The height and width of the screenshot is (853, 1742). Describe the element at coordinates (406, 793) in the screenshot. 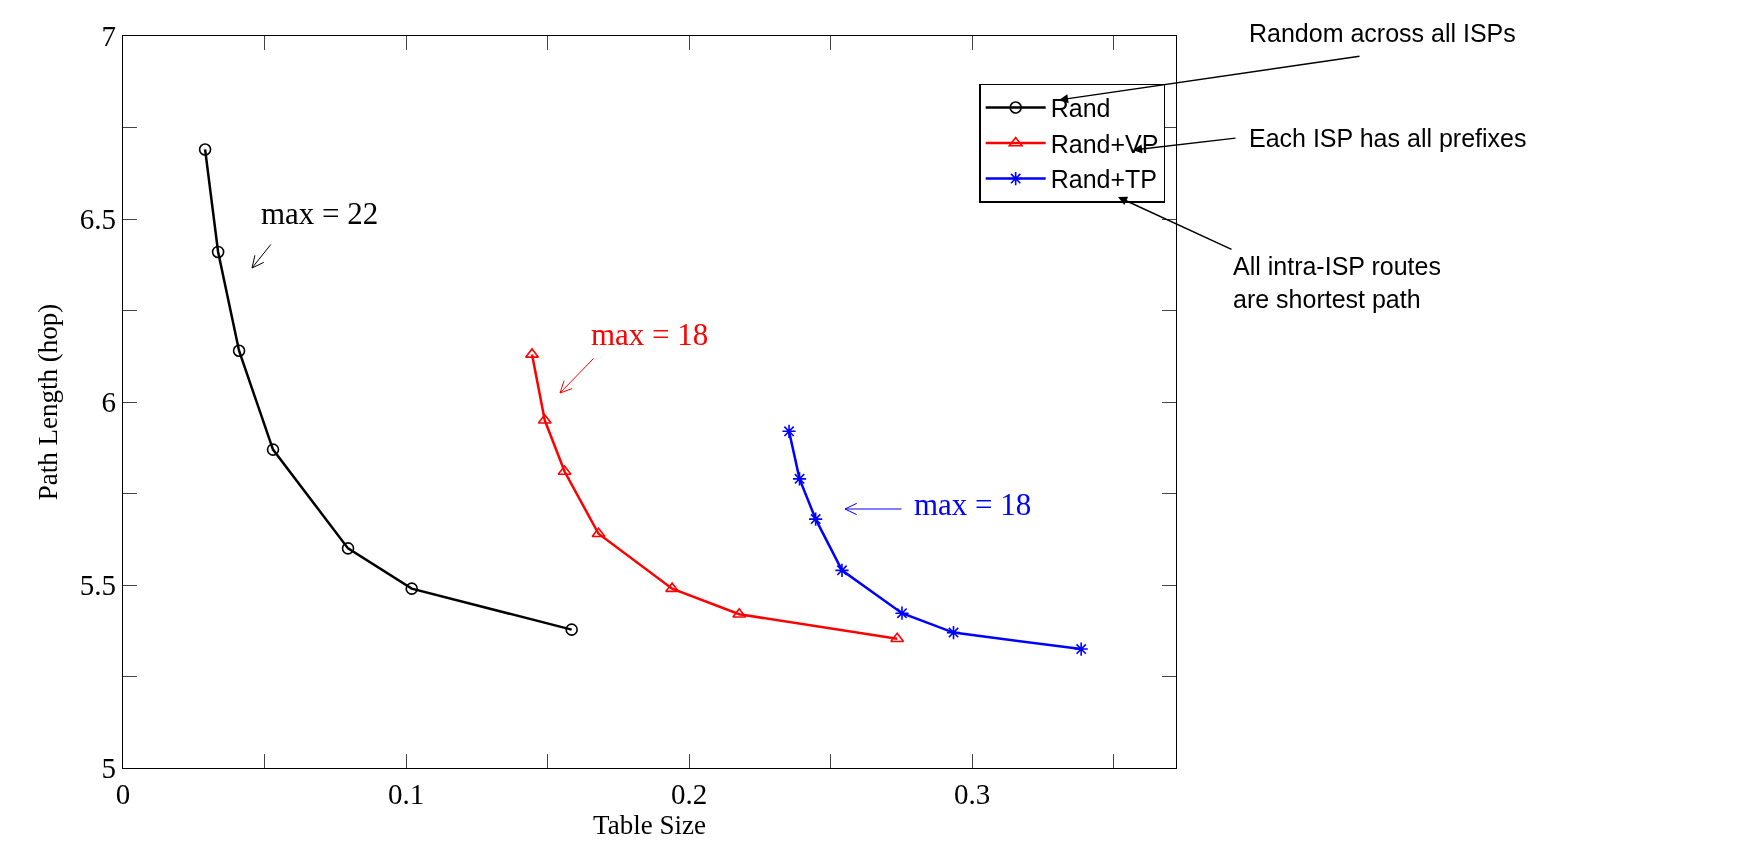

I see `x-tick-label: 0.1` at that location.